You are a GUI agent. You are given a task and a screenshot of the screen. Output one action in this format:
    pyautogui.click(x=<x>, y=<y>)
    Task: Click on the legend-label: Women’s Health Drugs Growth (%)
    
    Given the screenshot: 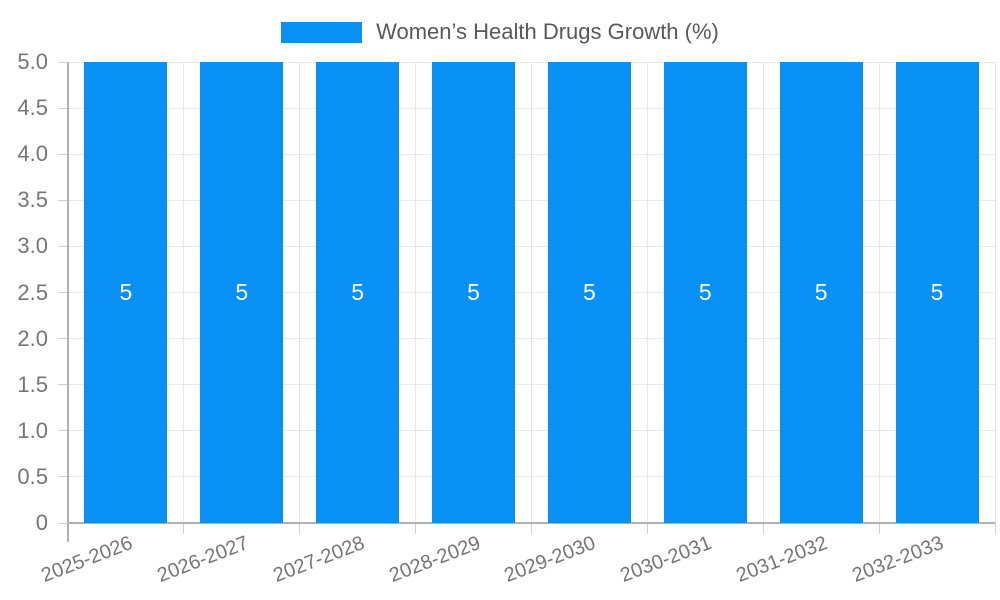 What is the action you would take?
    pyautogui.click(x=547, y=31)
    